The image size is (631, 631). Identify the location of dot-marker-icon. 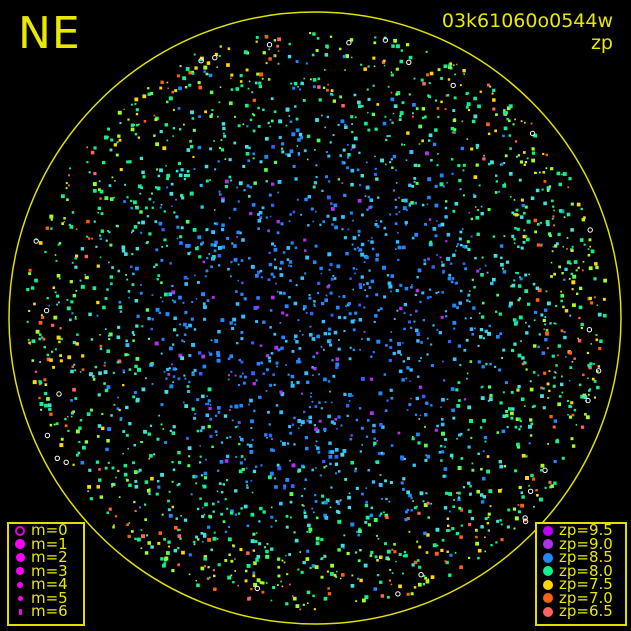
(20, 558).